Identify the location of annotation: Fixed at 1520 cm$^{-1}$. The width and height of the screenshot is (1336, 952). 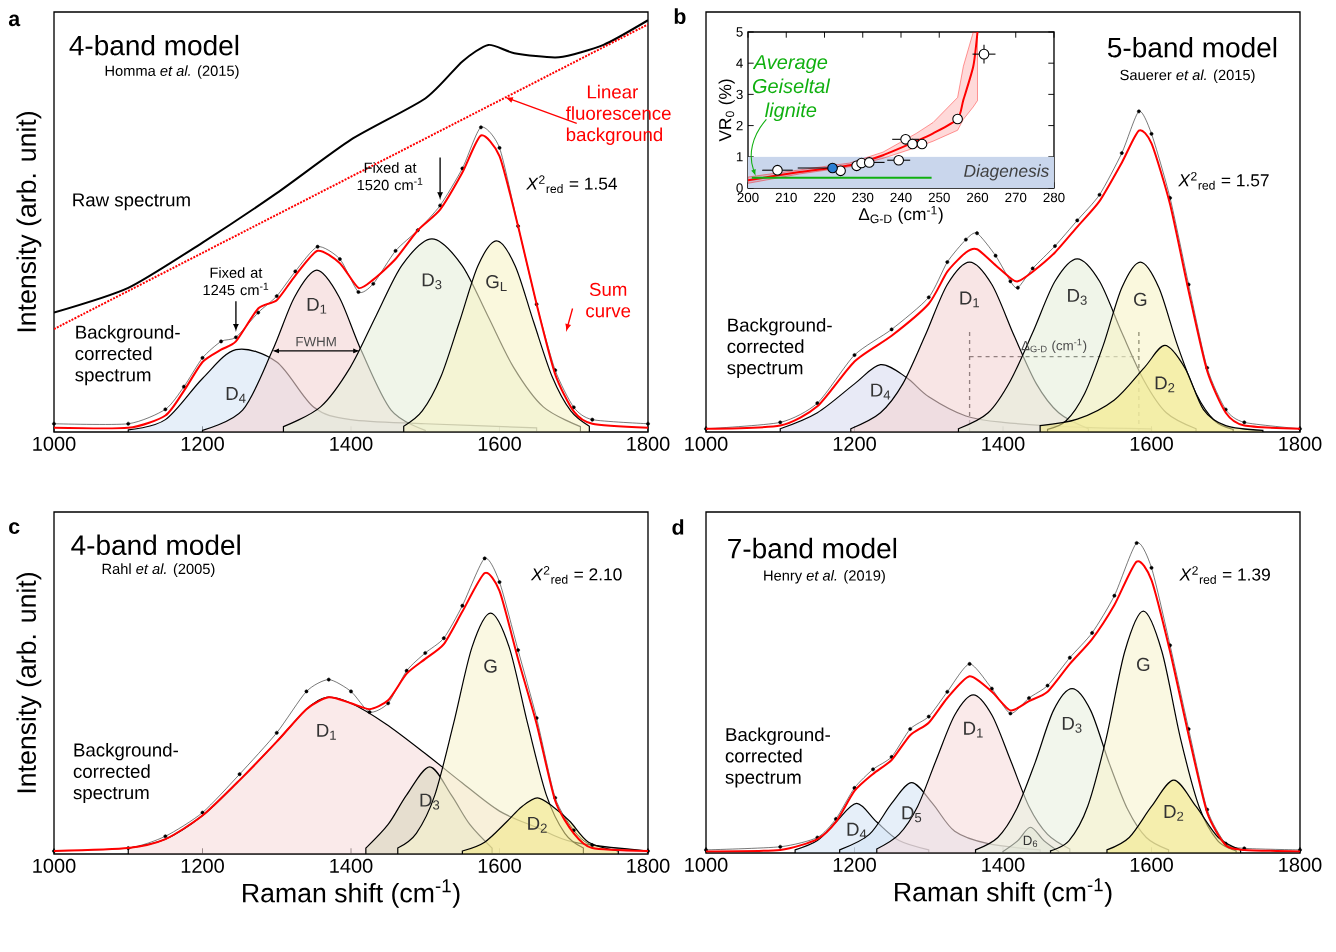
(390, 176).